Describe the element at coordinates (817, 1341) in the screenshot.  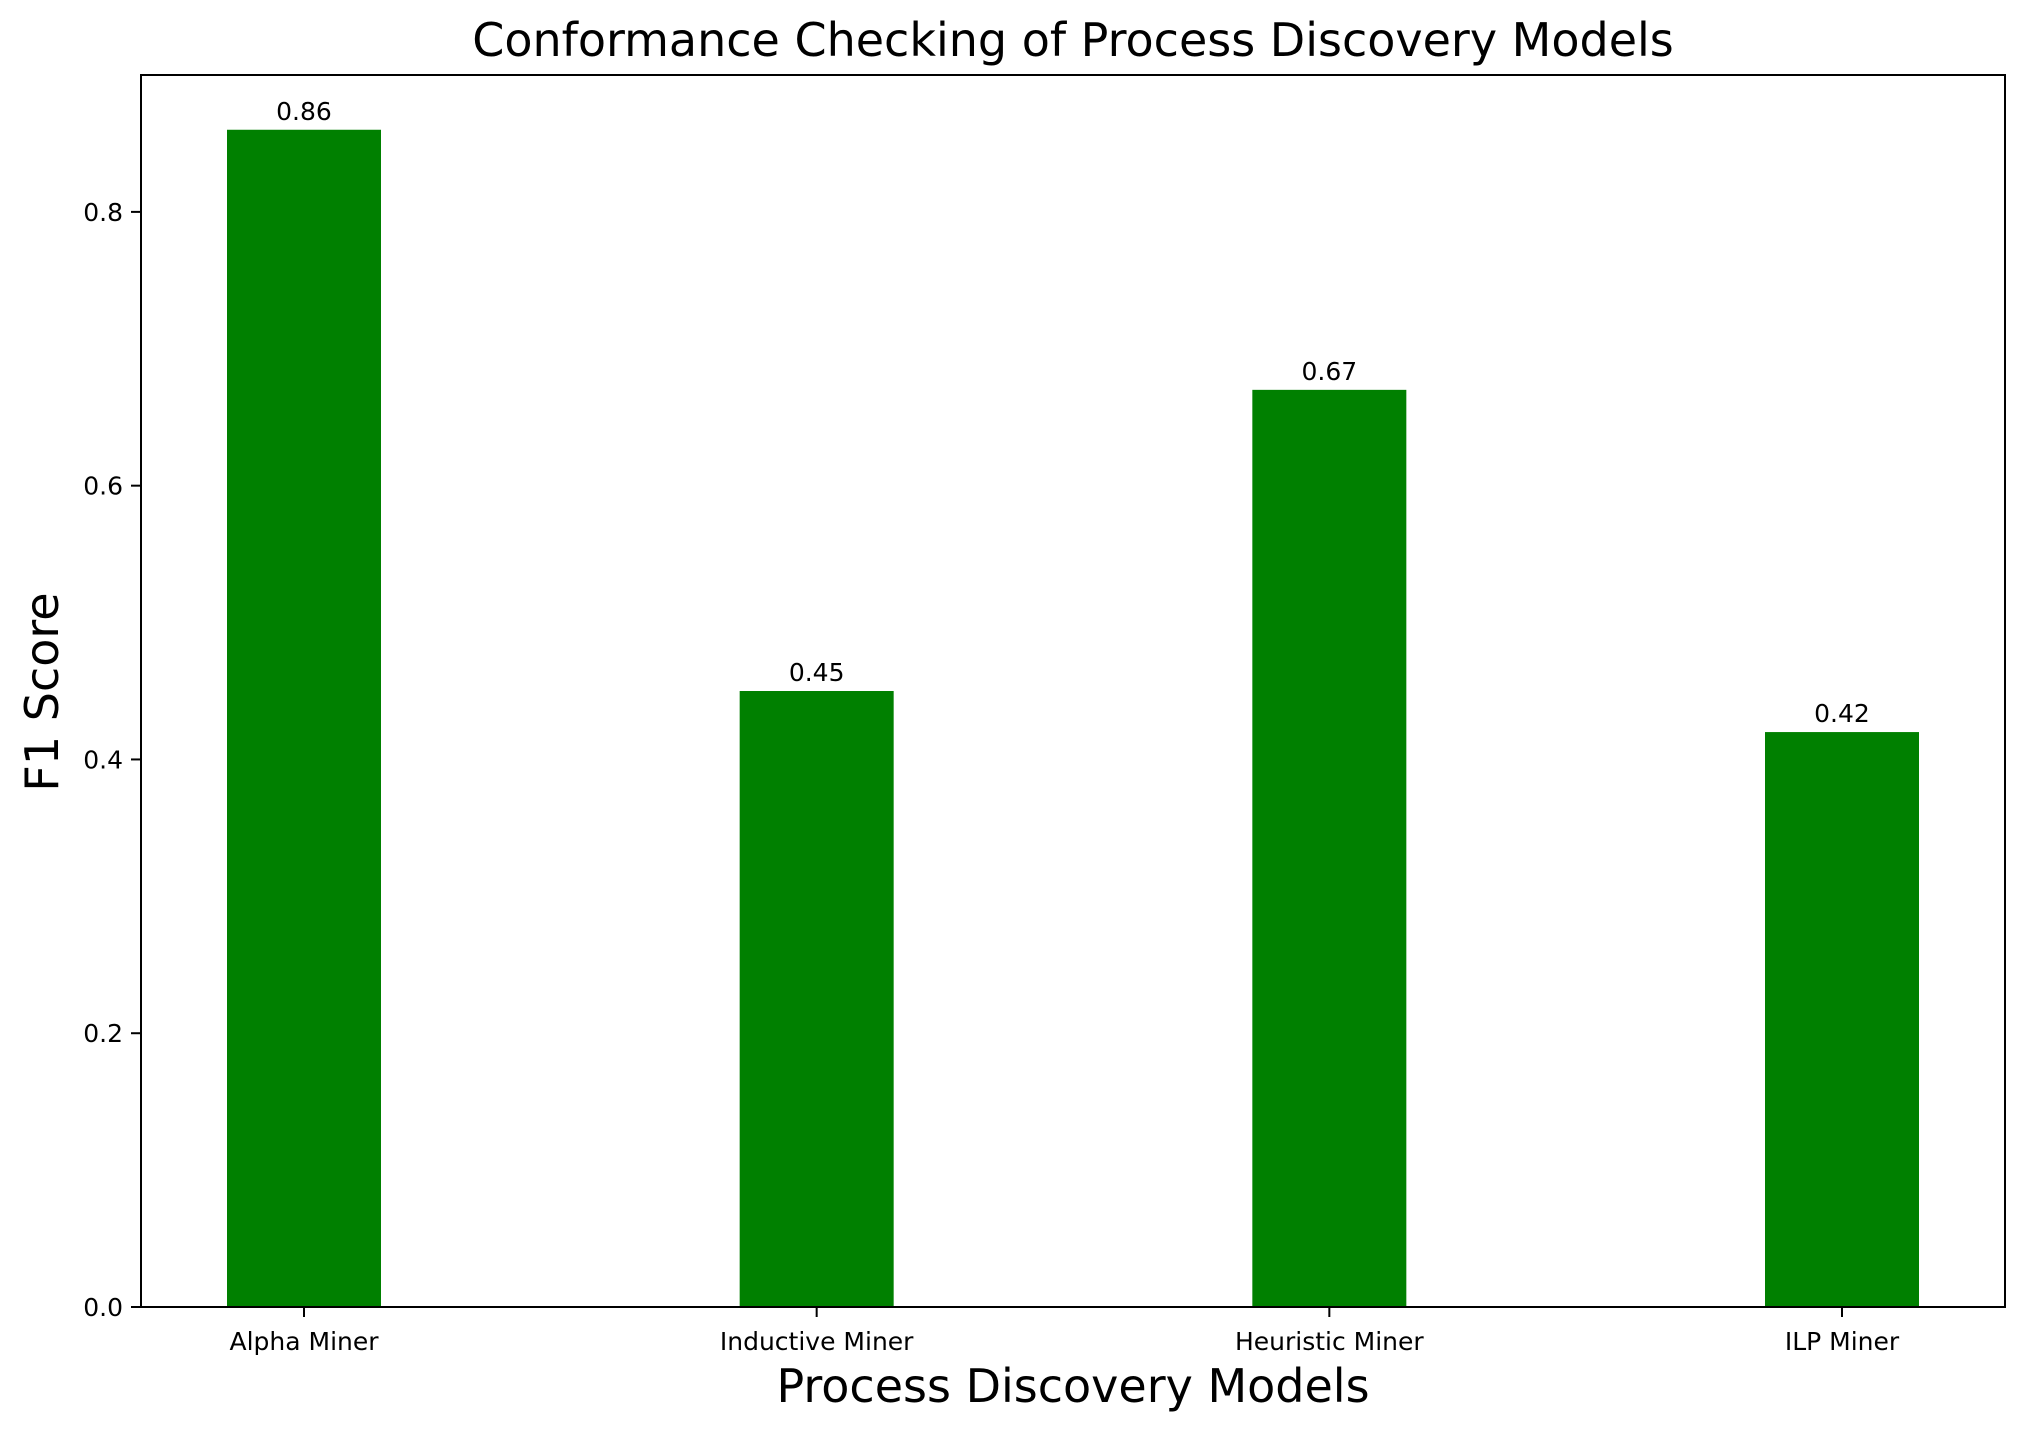
I see `x-tick-label: Inductive Miner` at that location.